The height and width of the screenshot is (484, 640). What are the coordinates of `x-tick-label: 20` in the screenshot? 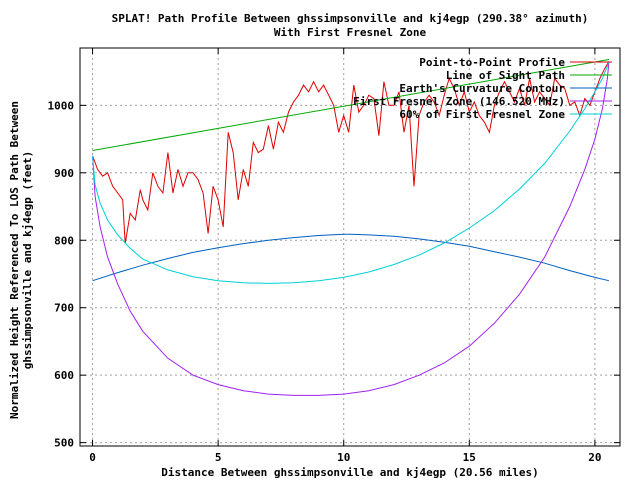 It's located at (594, 457).